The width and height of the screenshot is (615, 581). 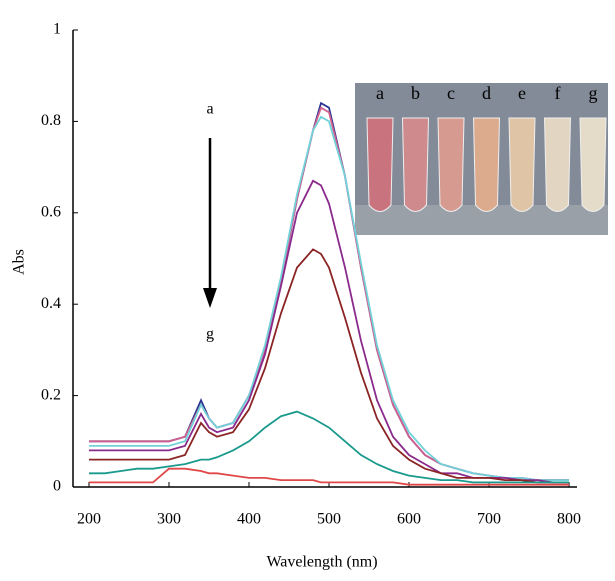 I want to click on x-tick-label: 700, so click(x=489, y=519).